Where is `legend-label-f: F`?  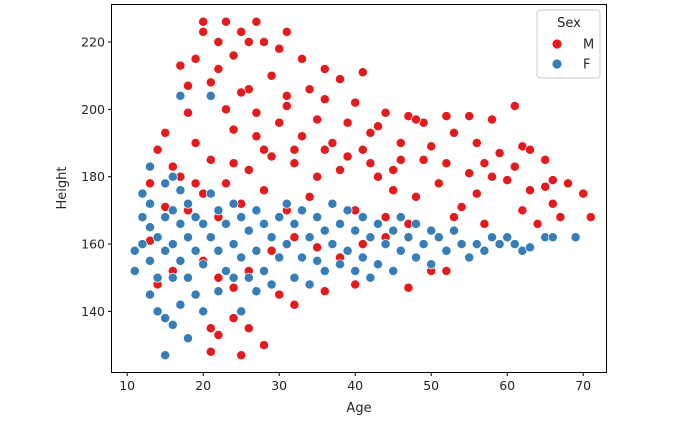
legend-label-f: F is located at coordinates (586, 65).